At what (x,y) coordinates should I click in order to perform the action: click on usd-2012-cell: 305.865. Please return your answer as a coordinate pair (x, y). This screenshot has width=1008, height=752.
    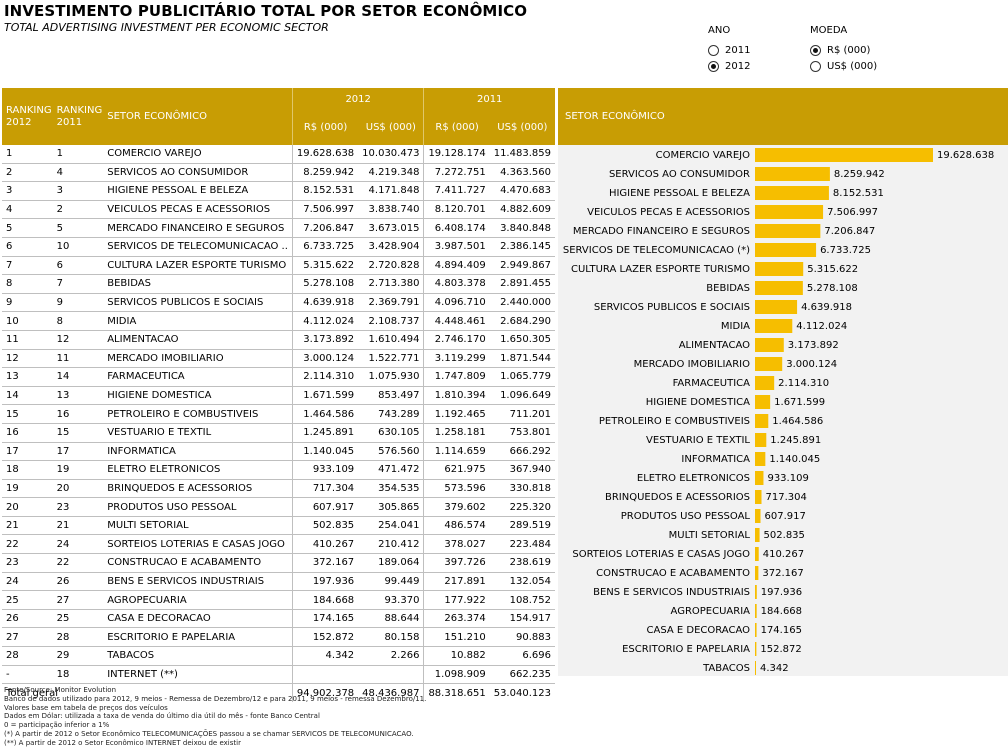
    Looking at the image, I should click on (391, 507).